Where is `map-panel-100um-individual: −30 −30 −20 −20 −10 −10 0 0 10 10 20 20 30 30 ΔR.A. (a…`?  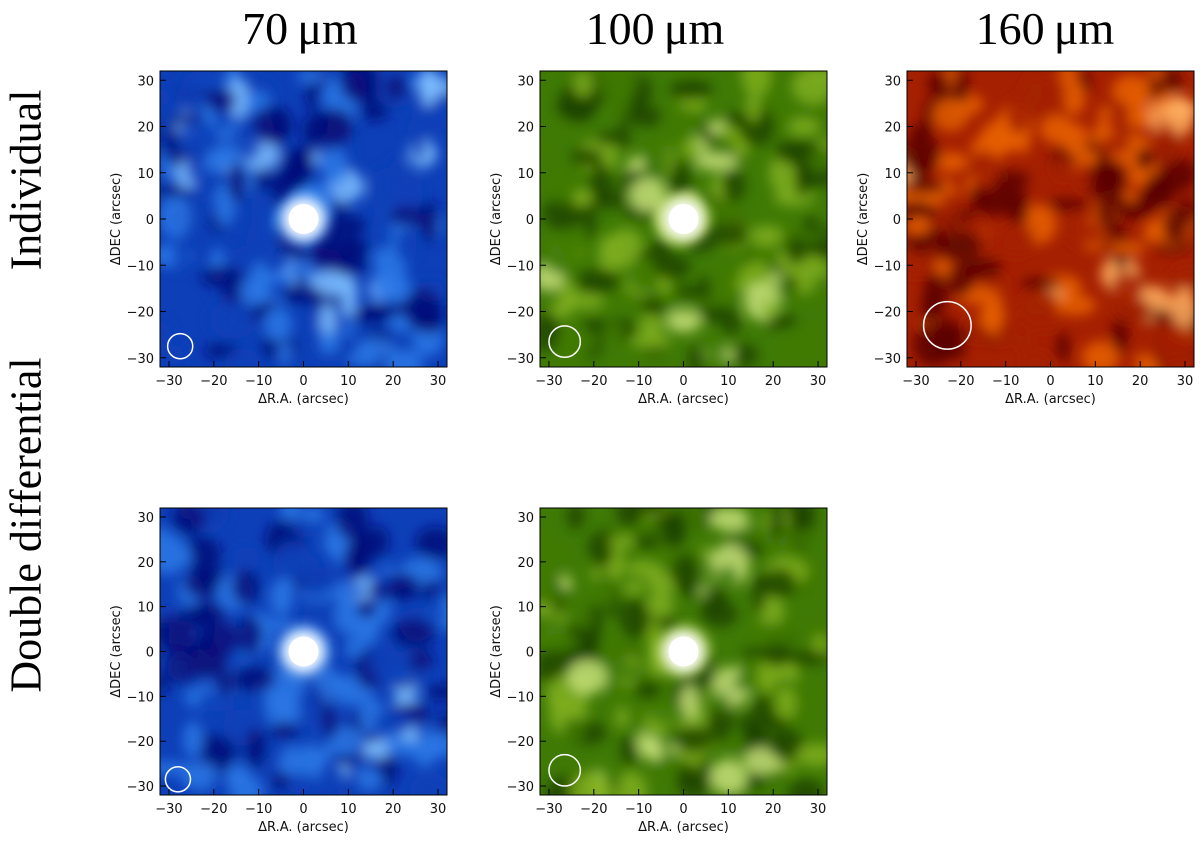
map-panel-100um-individual: −30 −30 −20 −20 −10 −10 0 0 10 10 20 20 30 30 ΔR.A. (a… is located at coordinates (658, 238).